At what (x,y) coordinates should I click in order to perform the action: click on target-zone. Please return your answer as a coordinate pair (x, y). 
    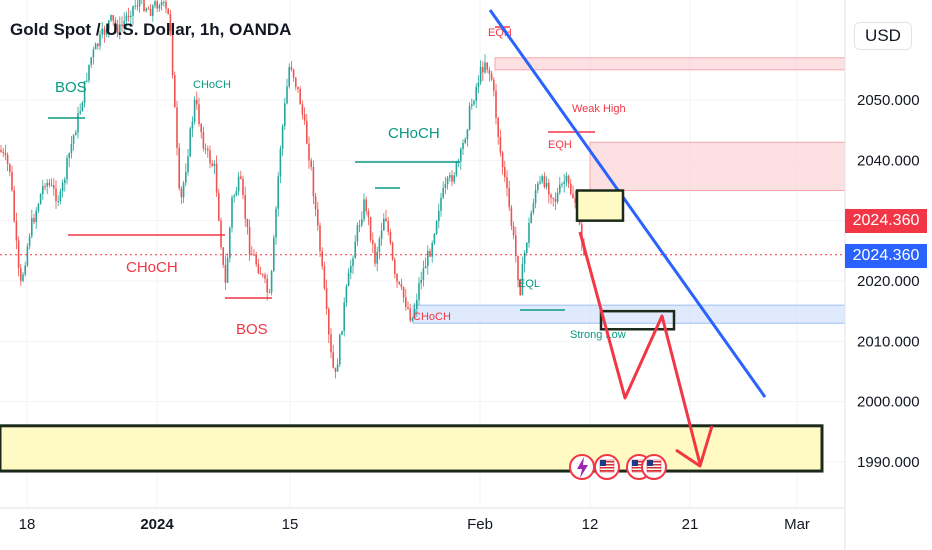
    Looking at the image, I should click on (412, 448).